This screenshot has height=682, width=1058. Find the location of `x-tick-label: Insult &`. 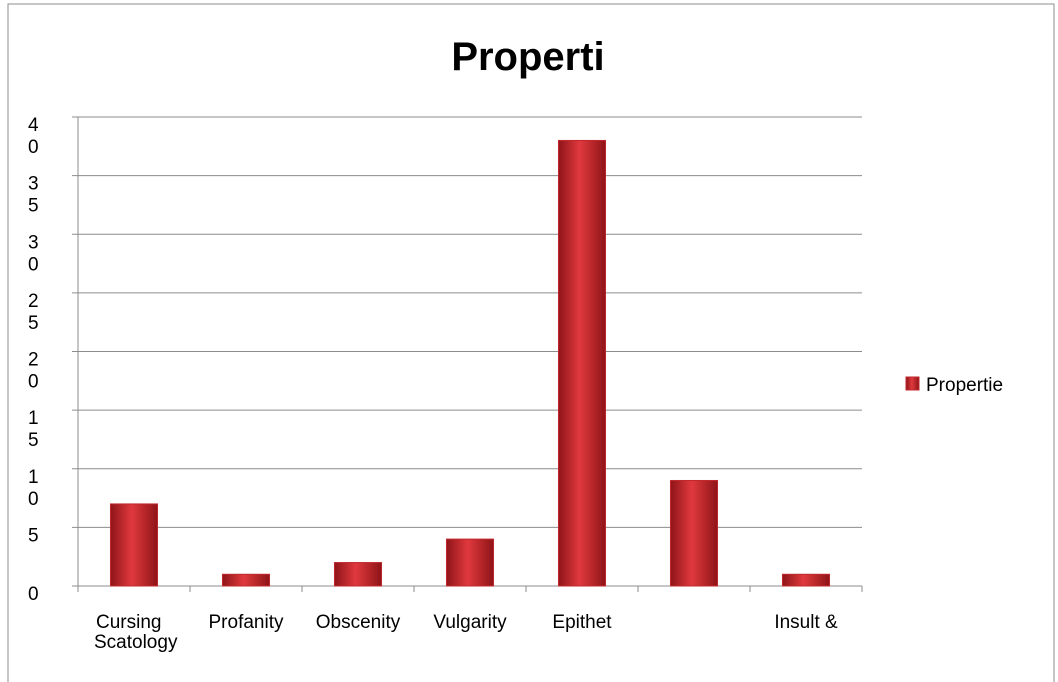

x-tick-label: Insult & is located at coordinates (806, 622).